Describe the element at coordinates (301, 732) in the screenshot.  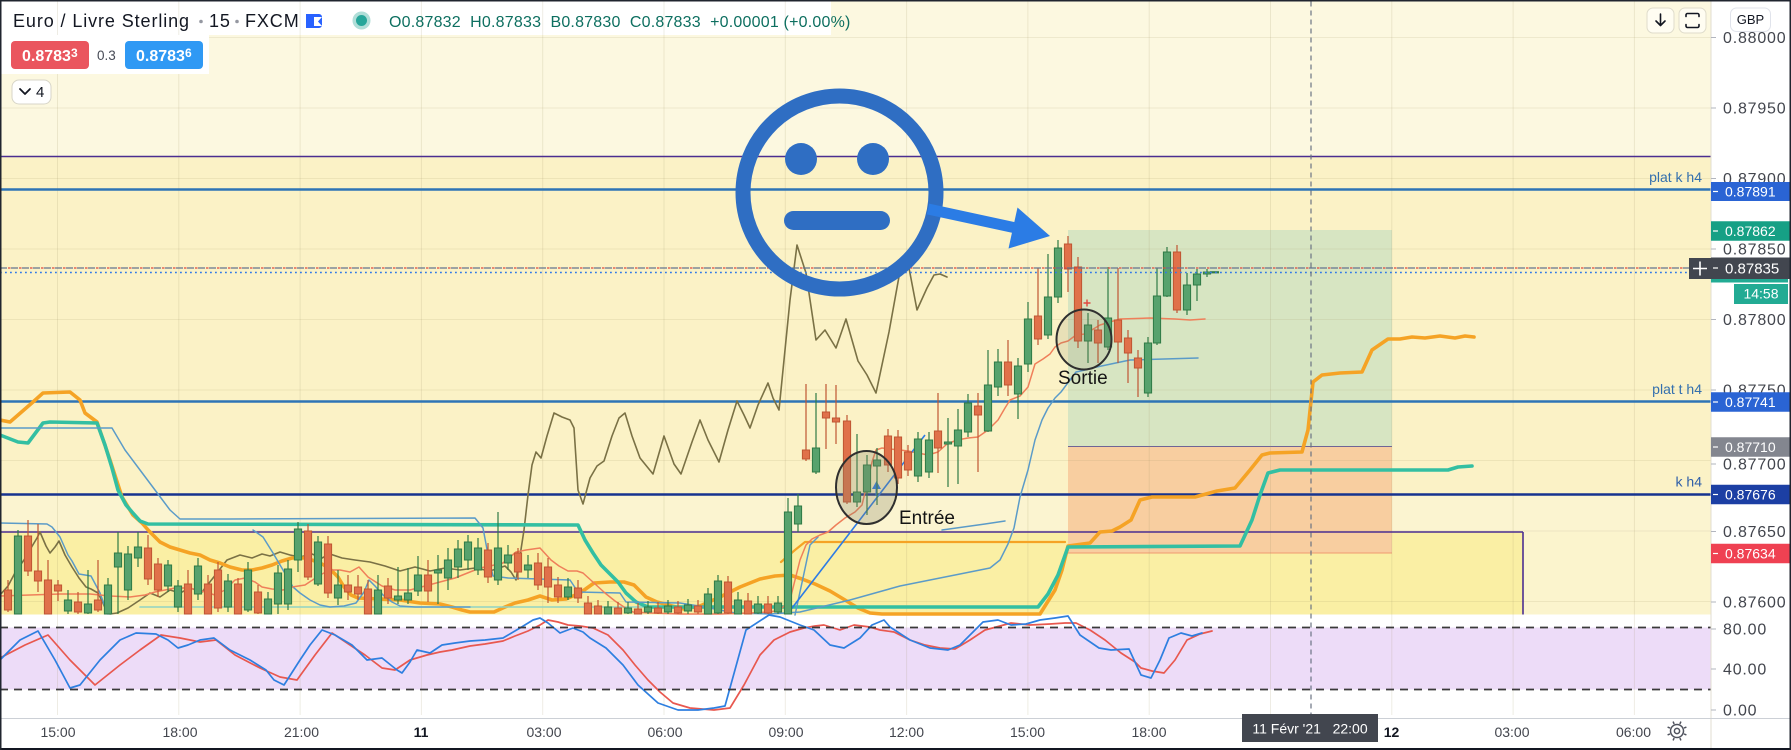
I see `svg-text: 21:00` at that location.